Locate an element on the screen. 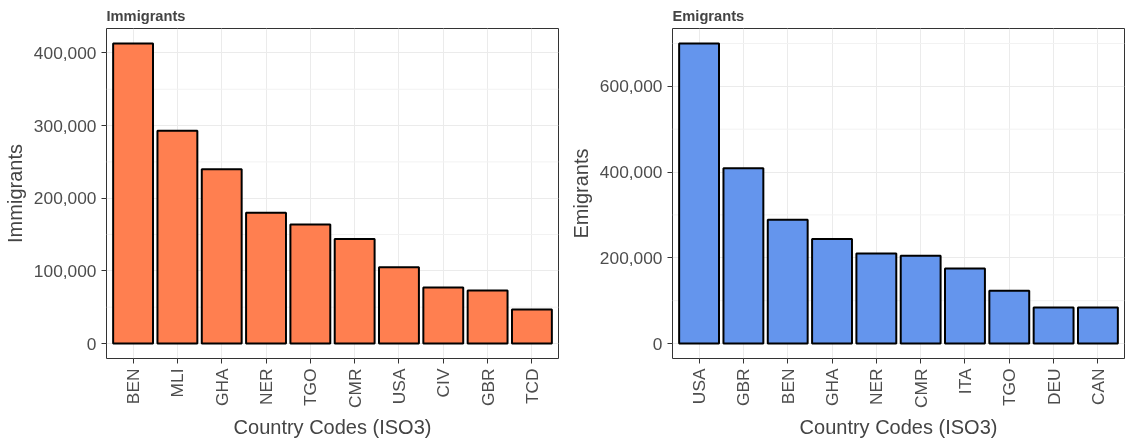 This screenshot has height=444, width=1137. y-tick-label: 300,000 is located at coordinates (65, 125).